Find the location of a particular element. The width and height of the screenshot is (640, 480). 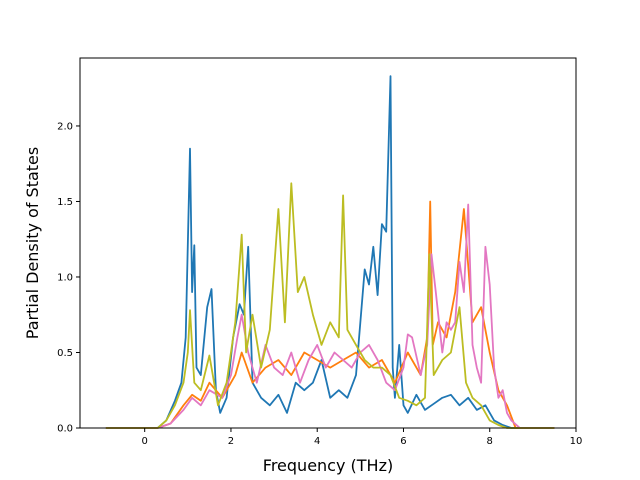

y-tick-label: 1.5 is located at coordinates (65, 202).